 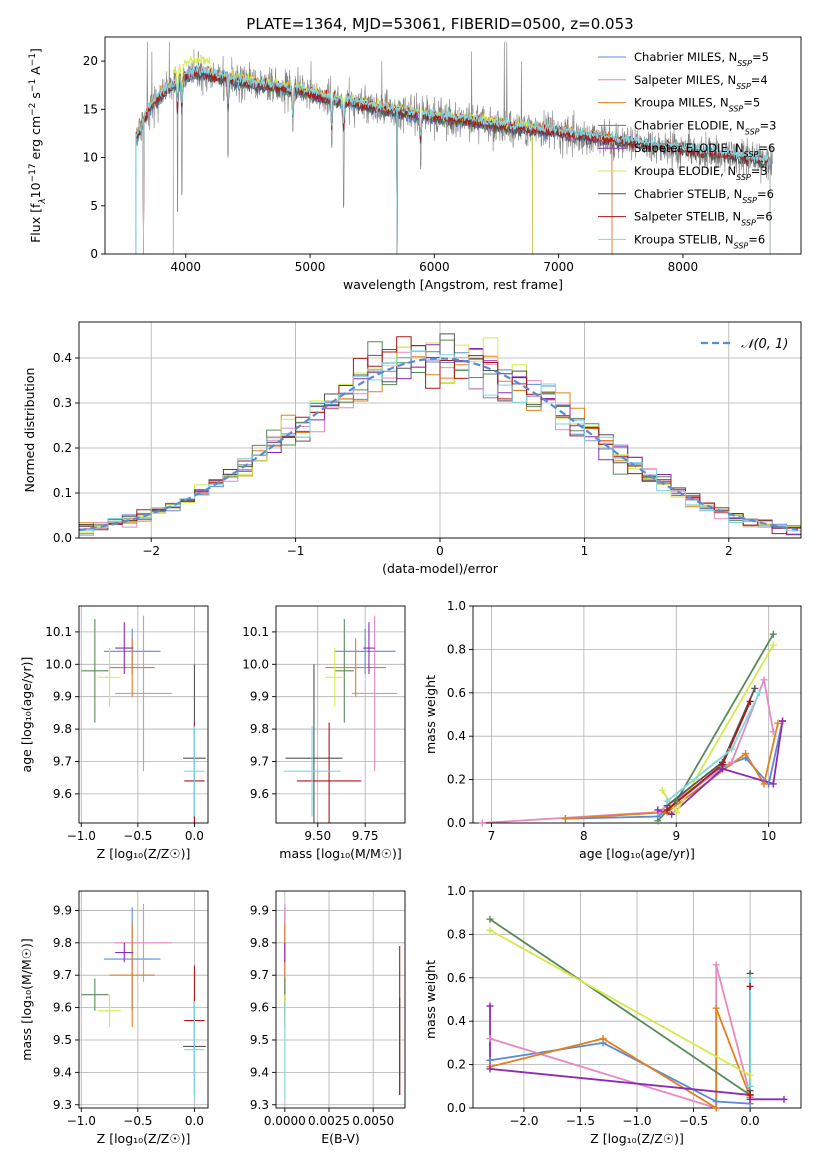 What do you see at coordinates (439, 444) in the screenshot?
I see `gaussian-curve` at bounding box center [439, 444].